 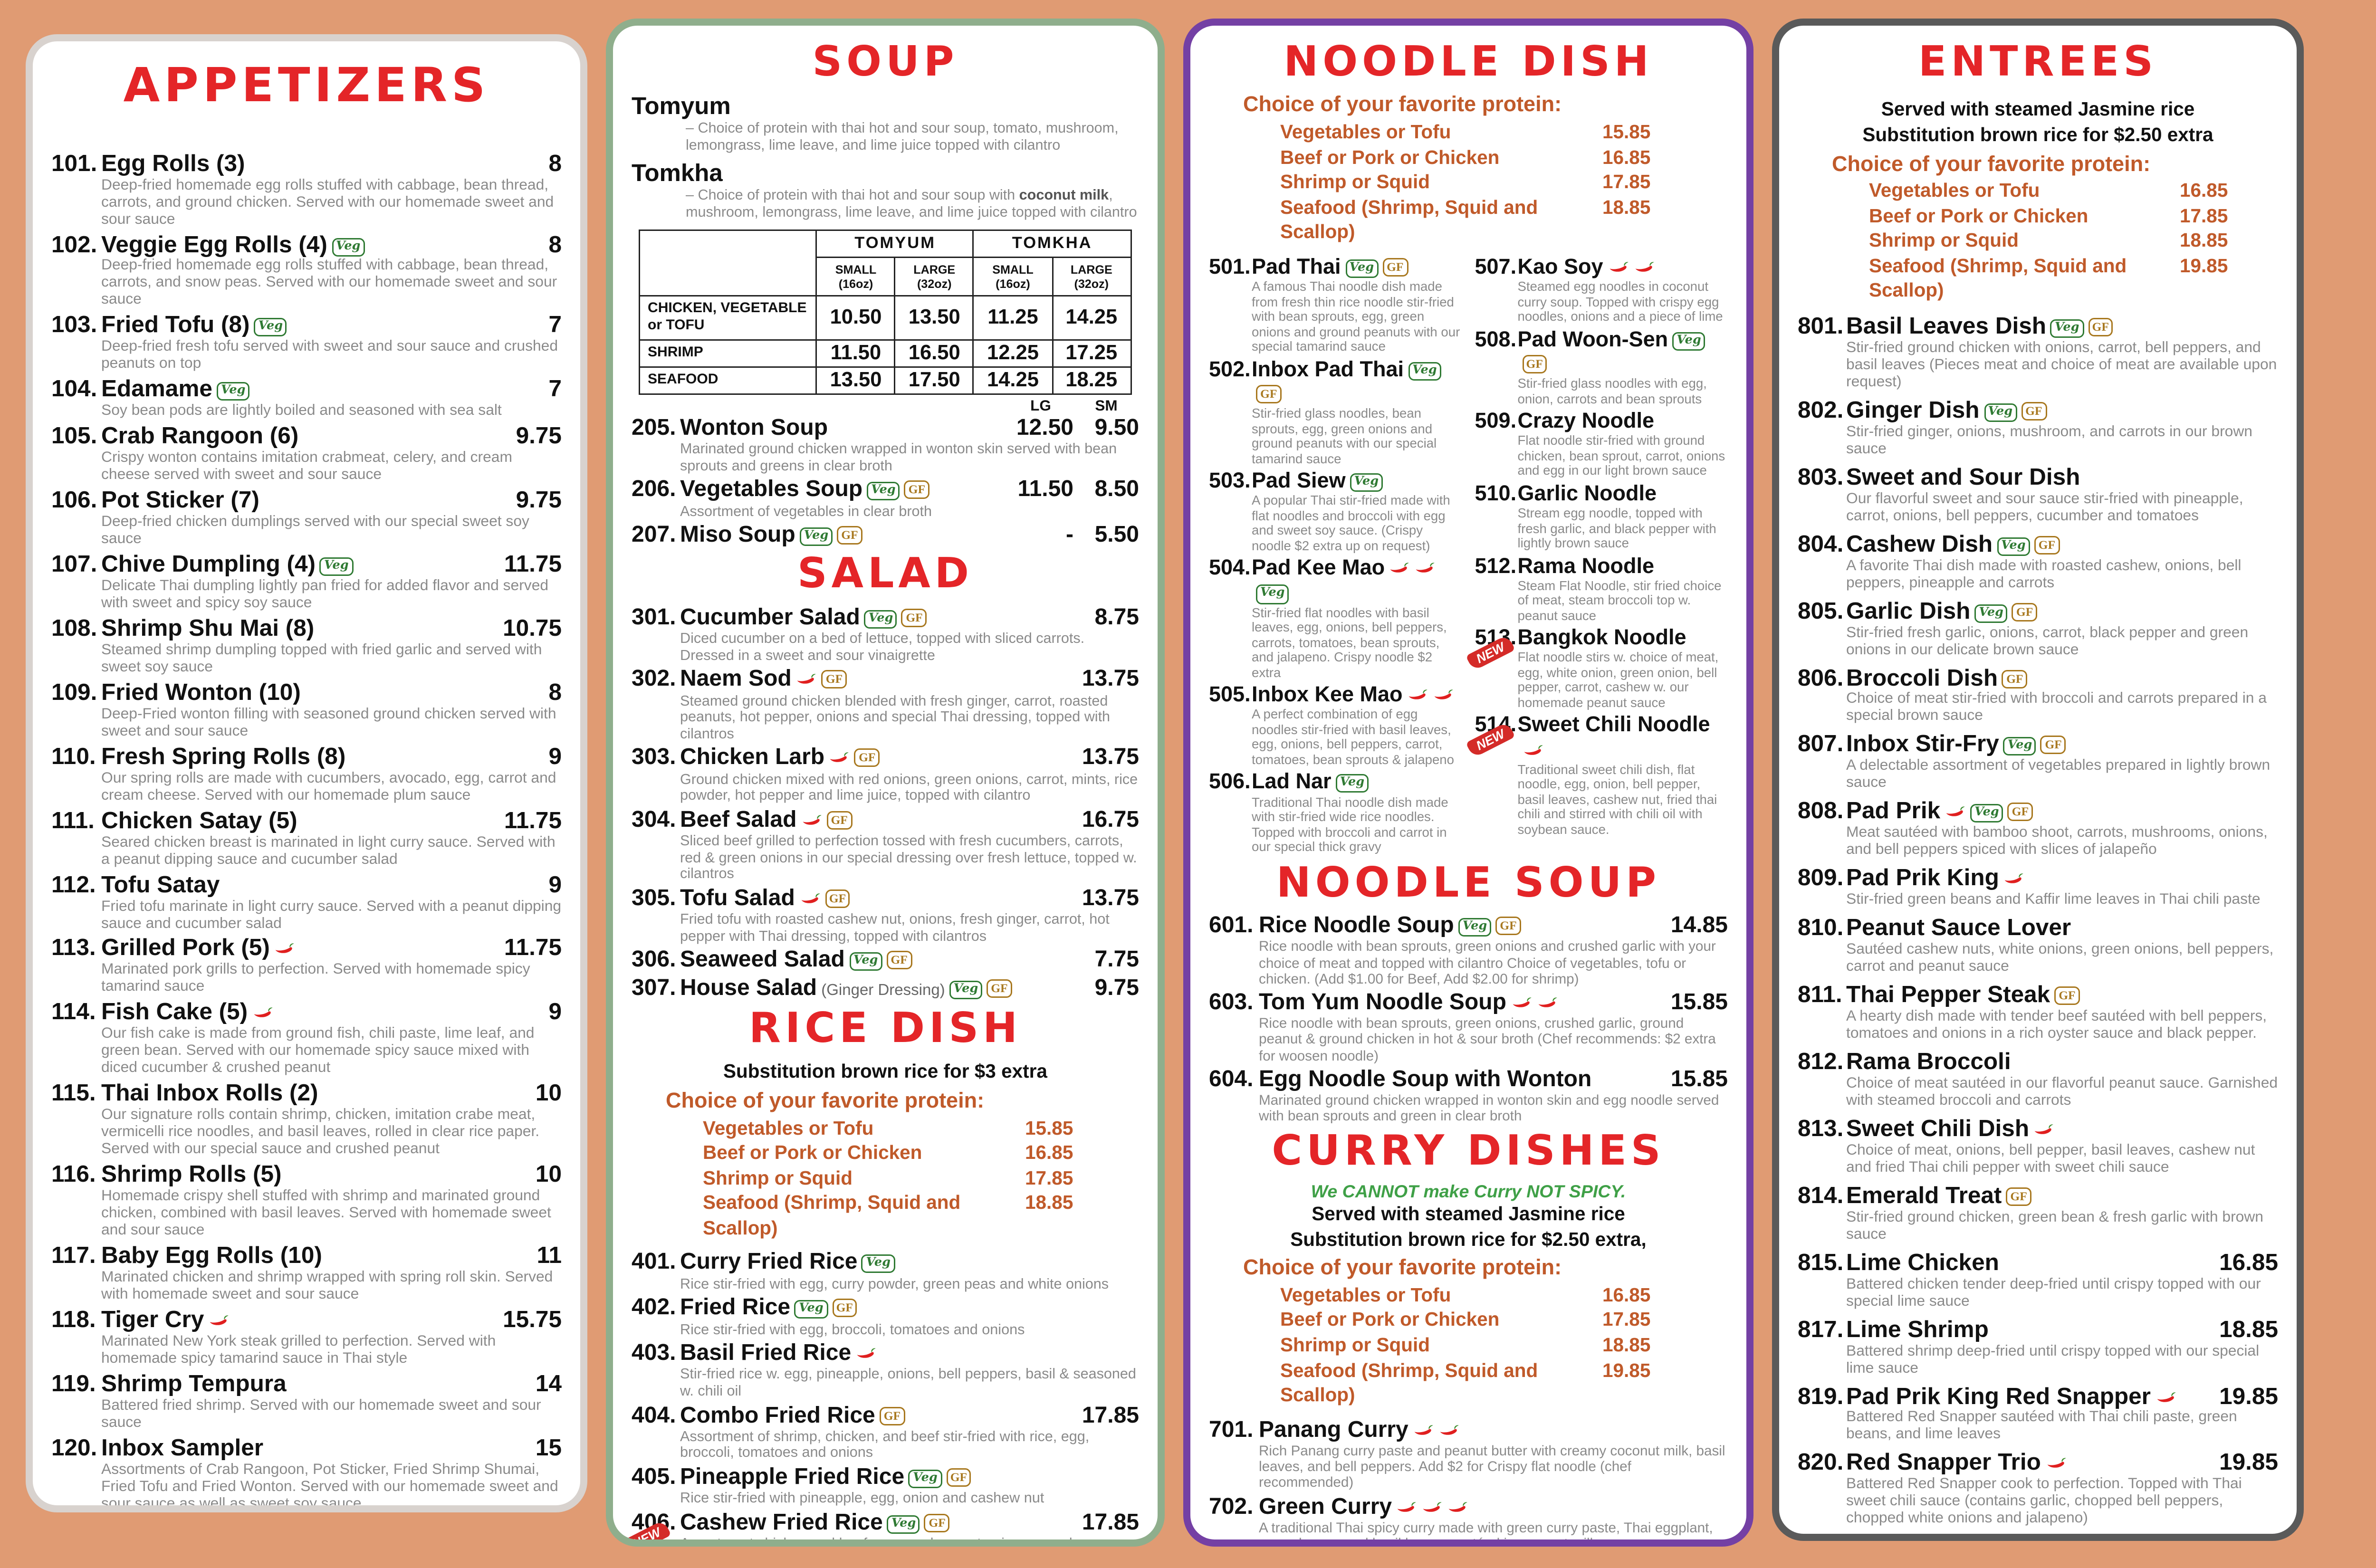 I want to click on item-price-lg: 11.50, so click(x=1045, y=490).